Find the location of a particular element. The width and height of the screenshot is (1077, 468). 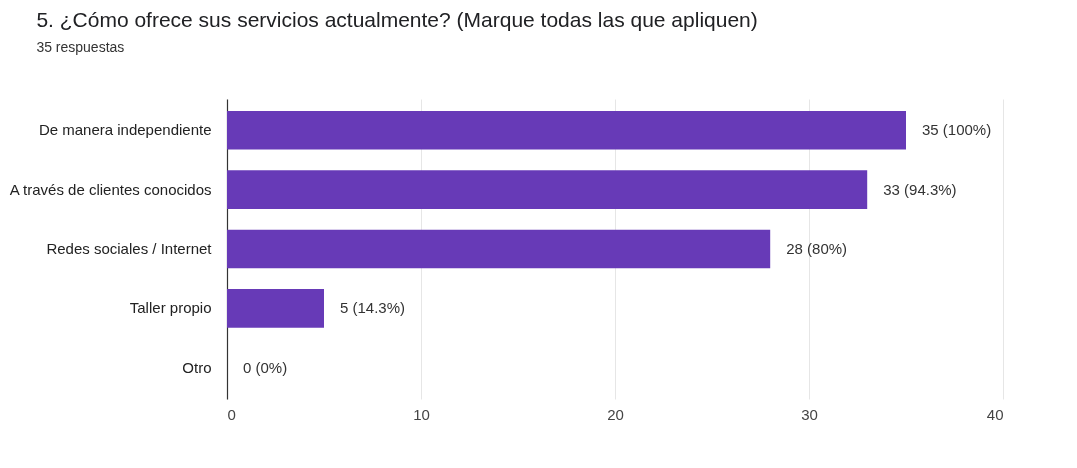

y-tick-label: Redes sociales / Internet is located at coordinates (129, 248).